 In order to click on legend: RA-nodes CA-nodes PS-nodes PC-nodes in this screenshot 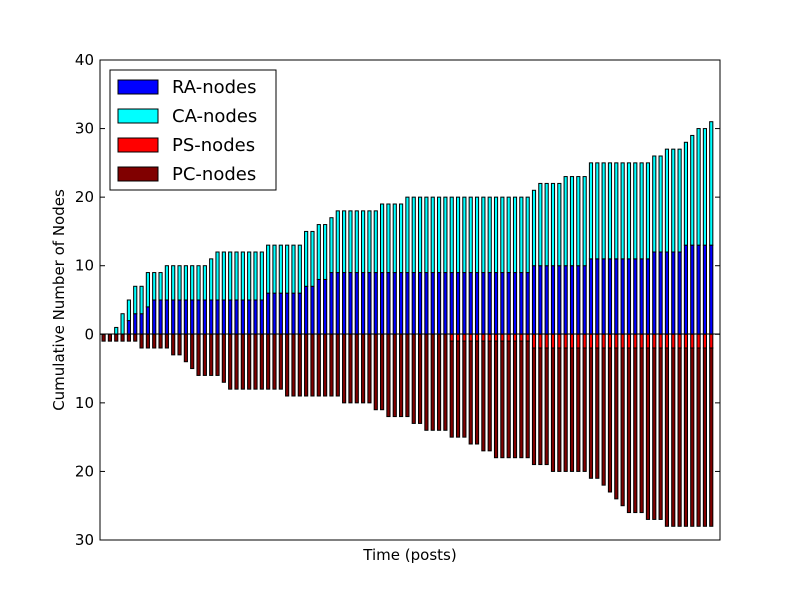, I will do `click(193, 130)`.